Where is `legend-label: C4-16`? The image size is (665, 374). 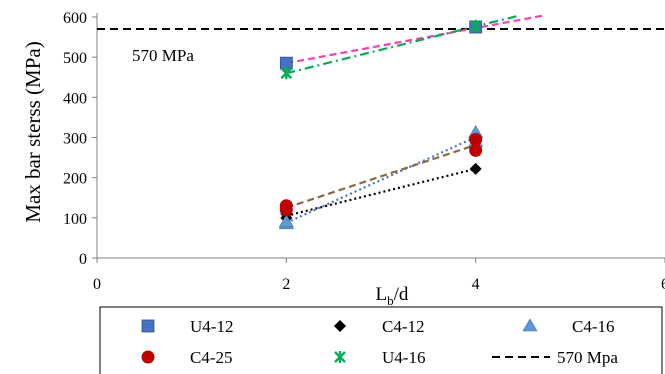 legend-label: C4-16 is located at coordinates (593, 326).